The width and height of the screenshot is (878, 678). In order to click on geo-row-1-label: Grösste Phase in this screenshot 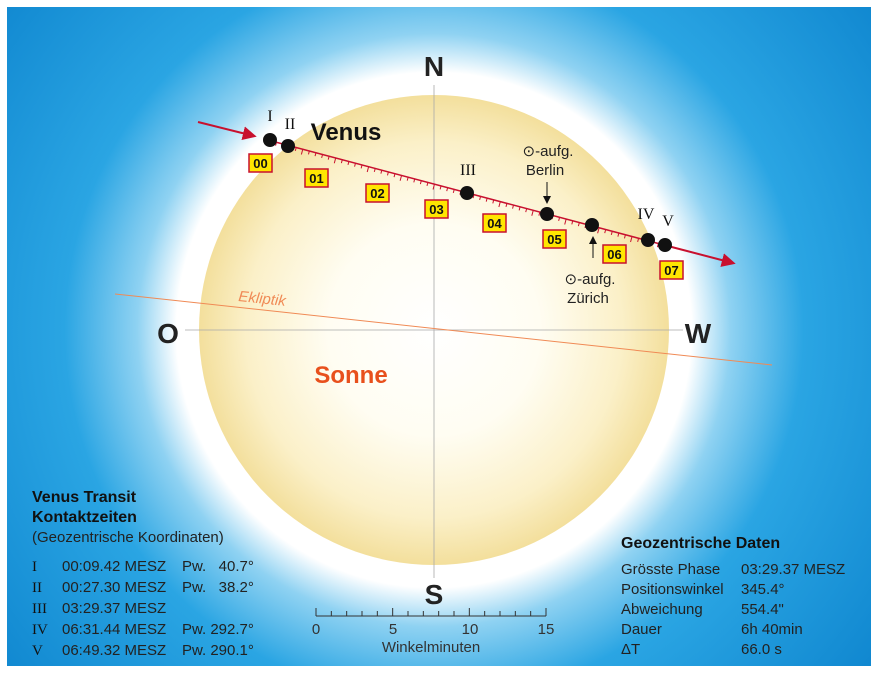, I will do `click(670, 569)`.